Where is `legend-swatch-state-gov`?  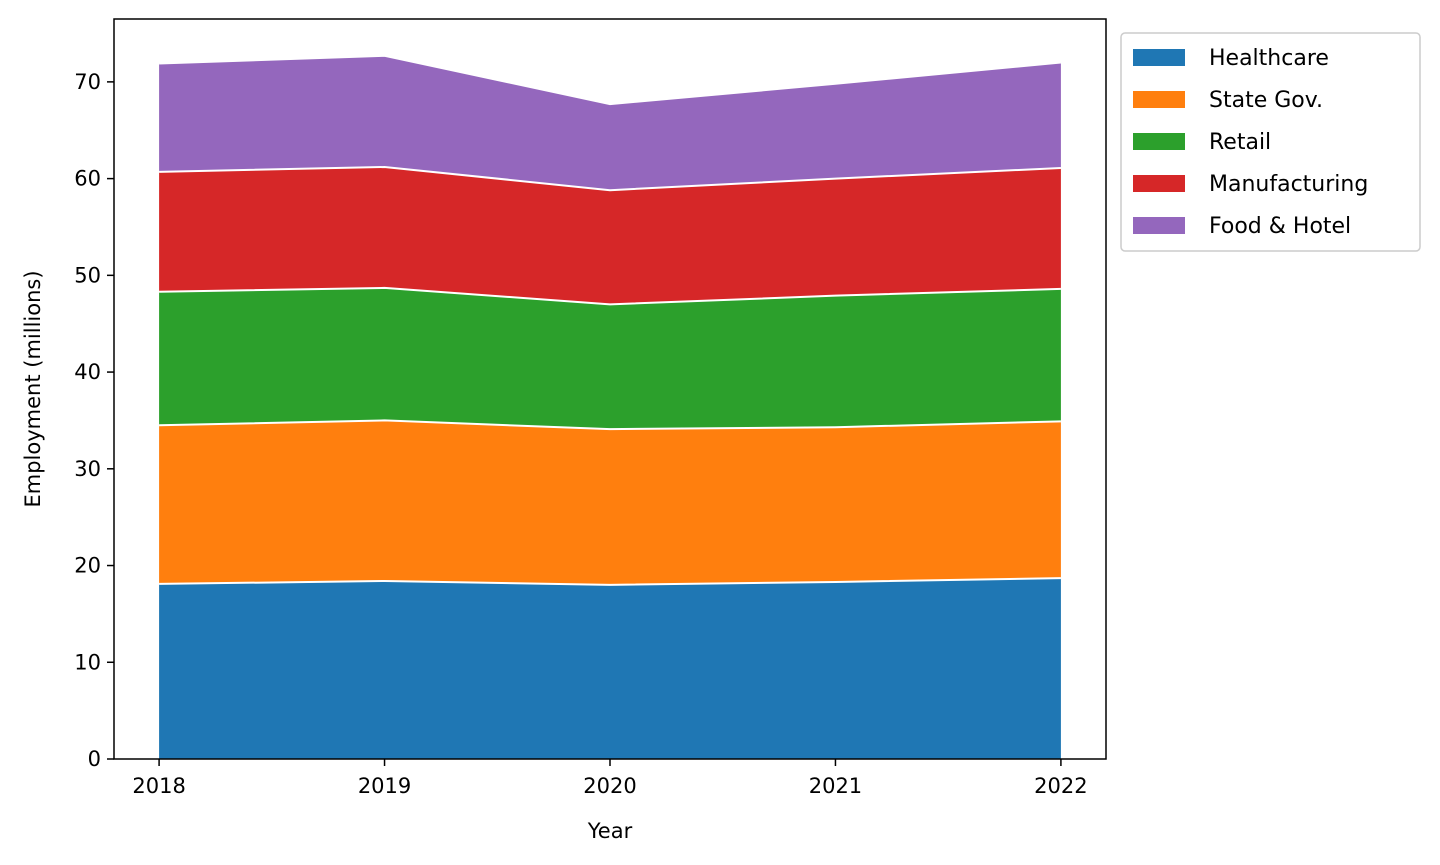 legend-swatch-state-gov is located at coordinates (1159, 99).